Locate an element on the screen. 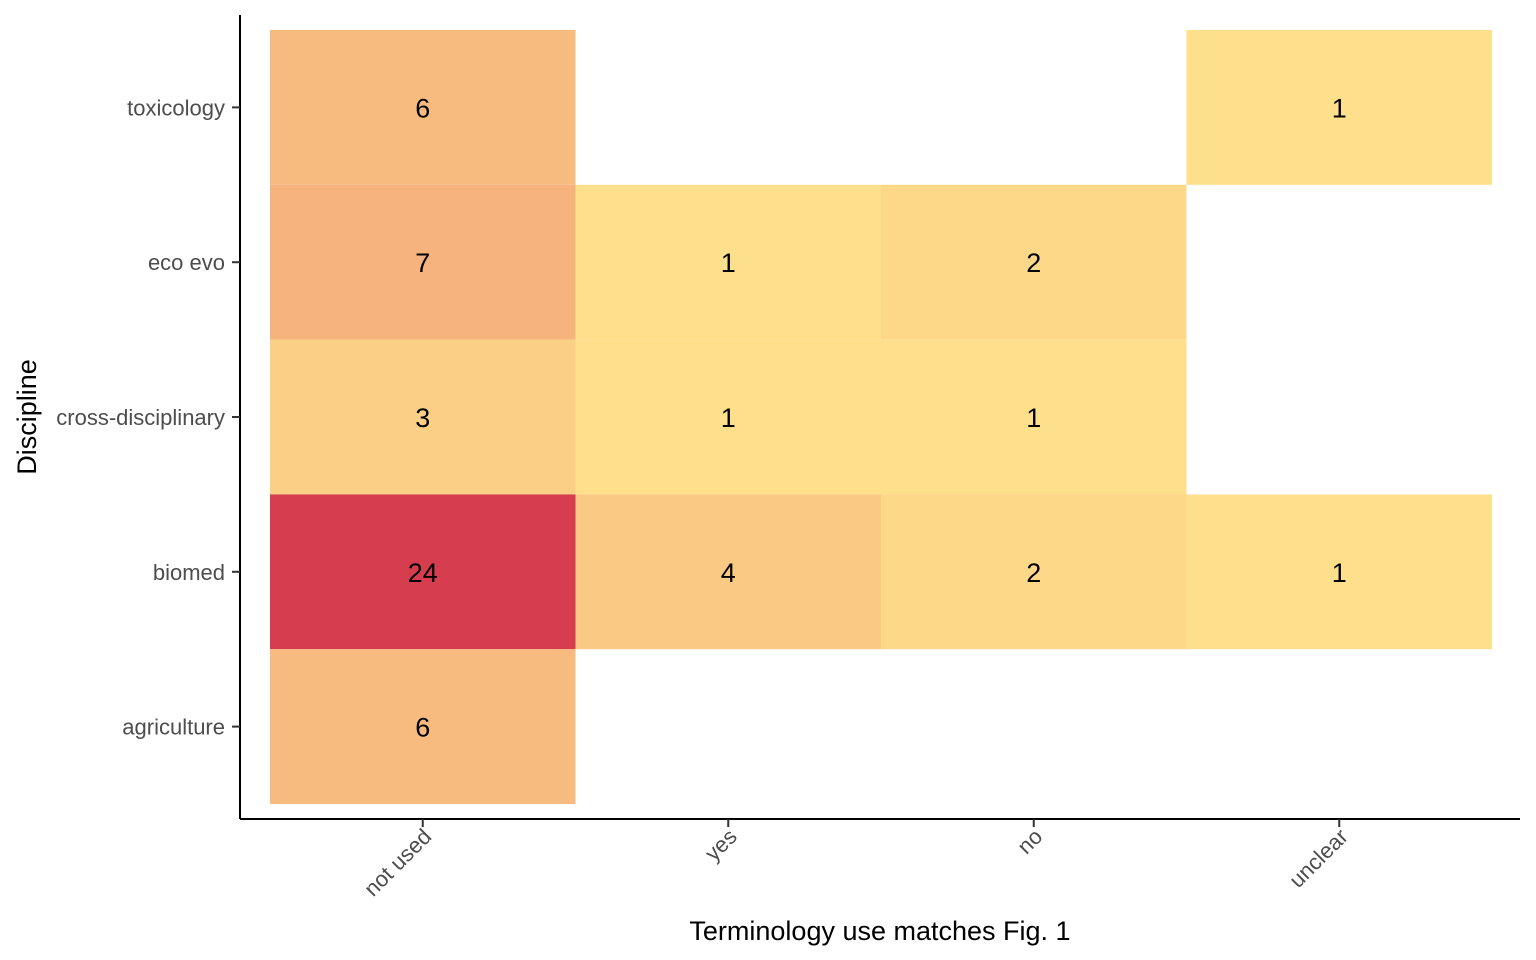 This screenshot has height=960, width=1536. cell-value-label: 24 is located at coordinates (423, 573).